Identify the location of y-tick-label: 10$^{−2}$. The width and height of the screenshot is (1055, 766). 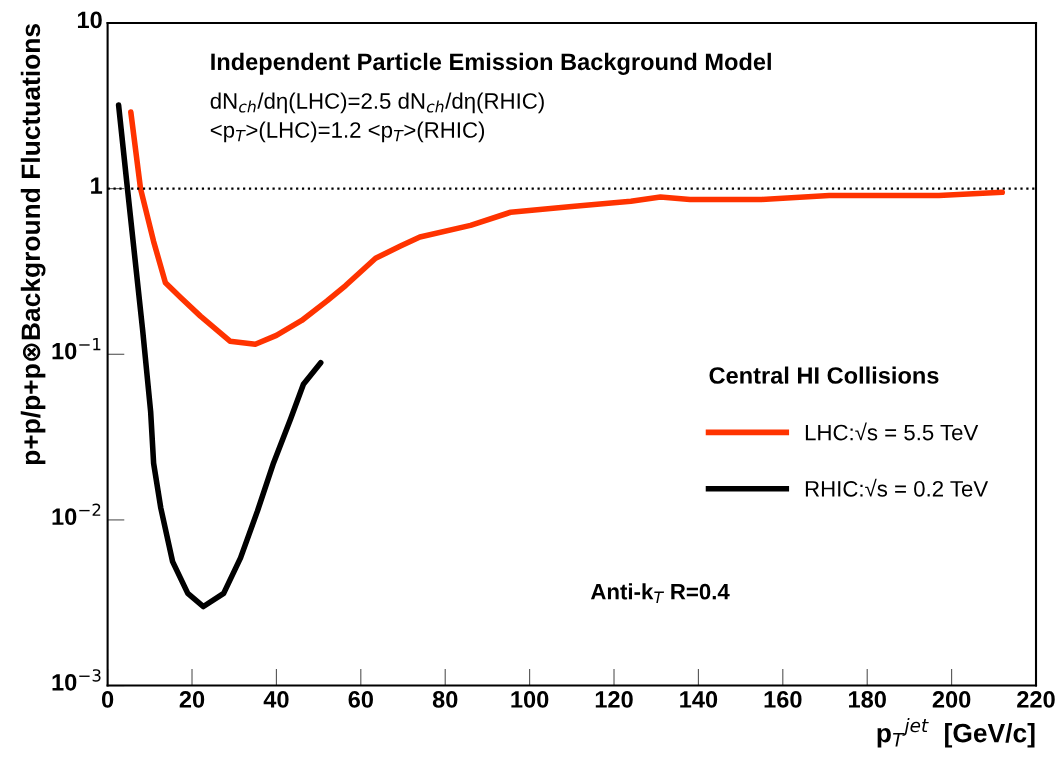
(76, 514).